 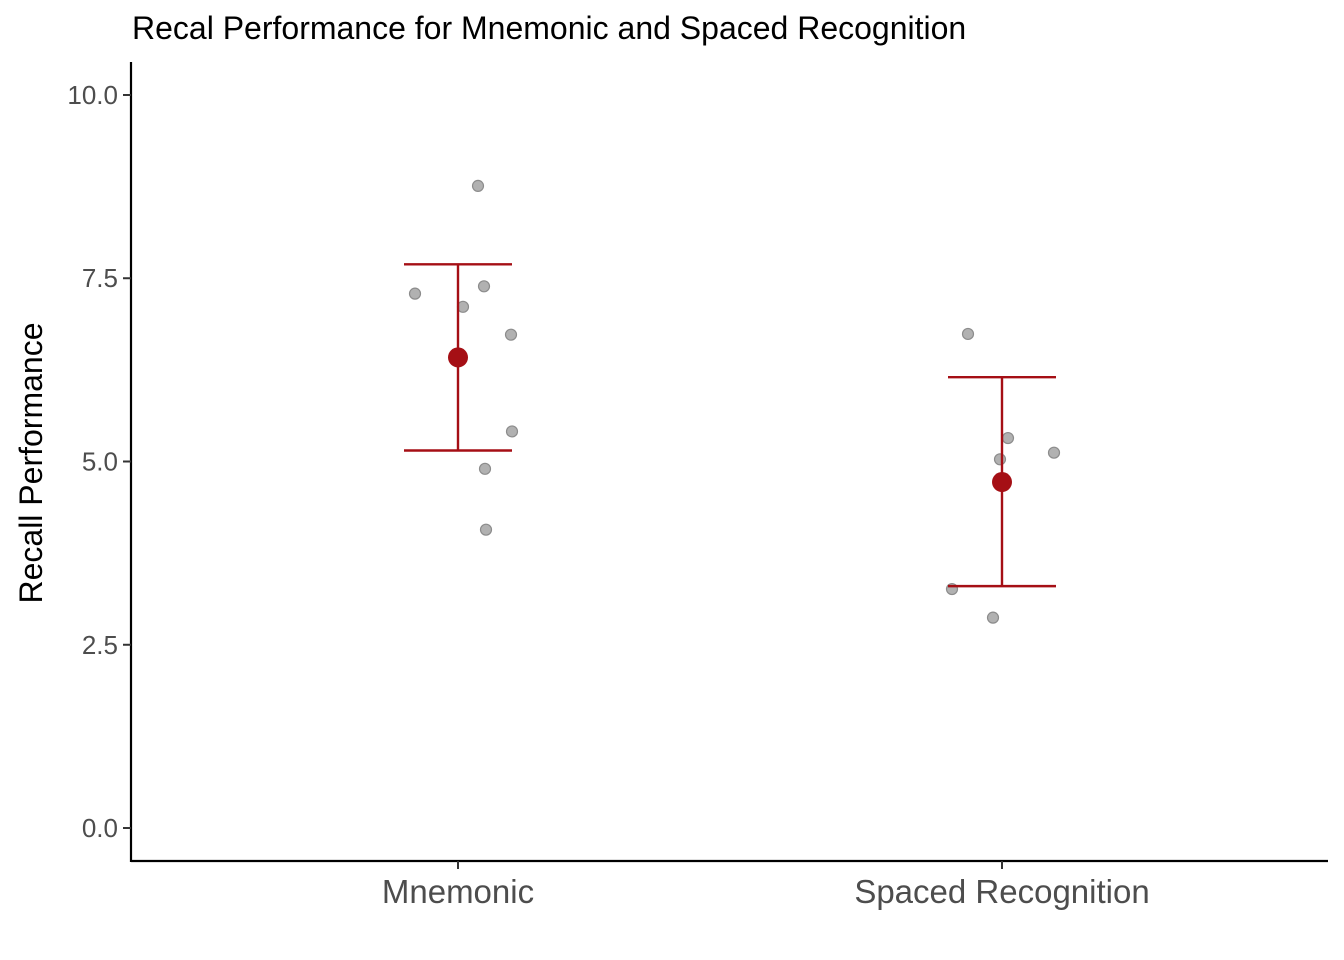 I want to click on y-tick-label: 10.0, so click(x=92, y=95).